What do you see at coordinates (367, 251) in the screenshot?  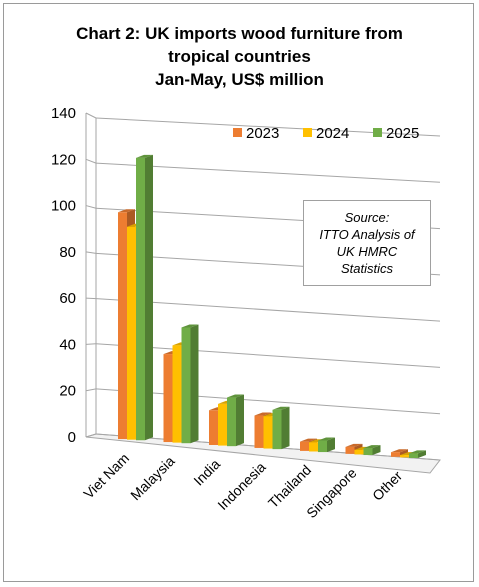 I see `source-line-3: UK HMRC` at bounding box center [367, 251].